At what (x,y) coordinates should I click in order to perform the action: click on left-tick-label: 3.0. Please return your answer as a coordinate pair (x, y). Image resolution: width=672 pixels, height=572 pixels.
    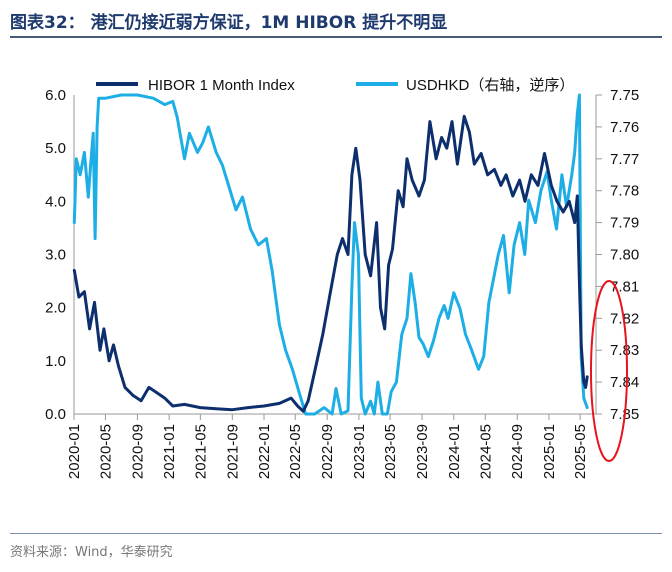
    Looking at the image, I should click on (55, 255).